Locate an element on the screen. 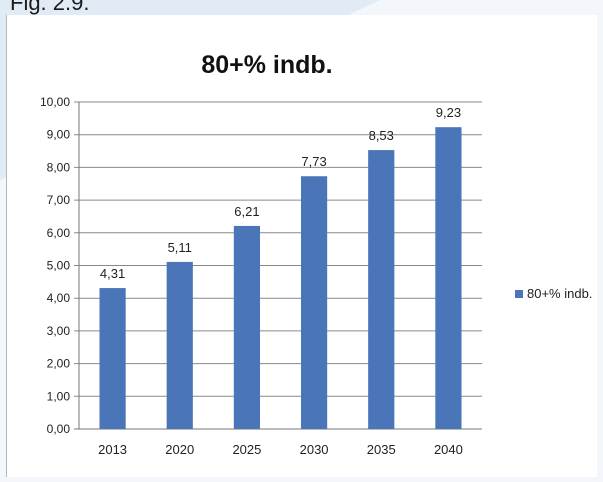  x-tick-label-2020: 2020 is located at coordinates (179, 449).